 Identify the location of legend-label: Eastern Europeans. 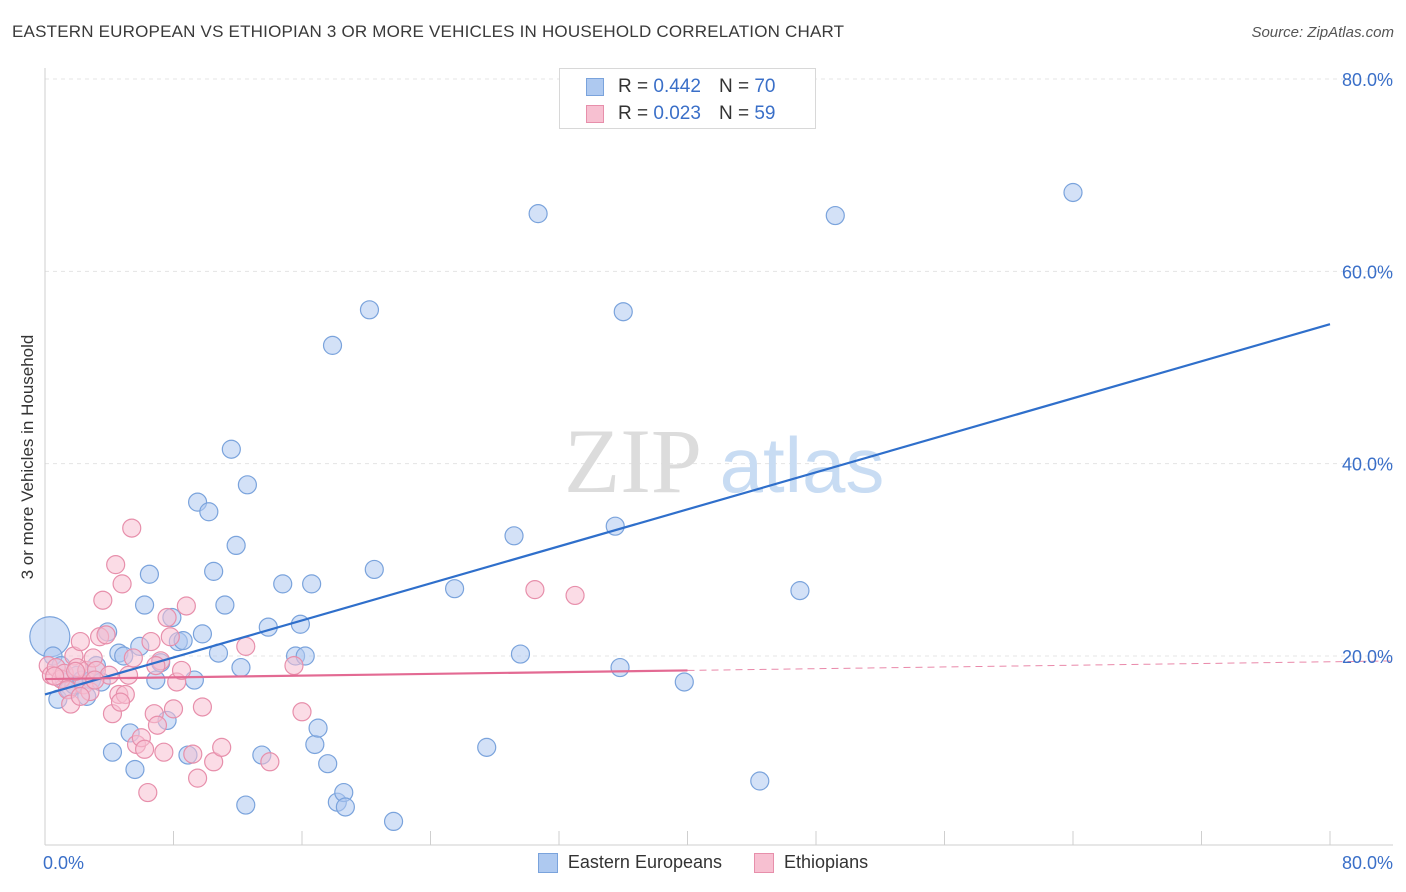
(645, 862).